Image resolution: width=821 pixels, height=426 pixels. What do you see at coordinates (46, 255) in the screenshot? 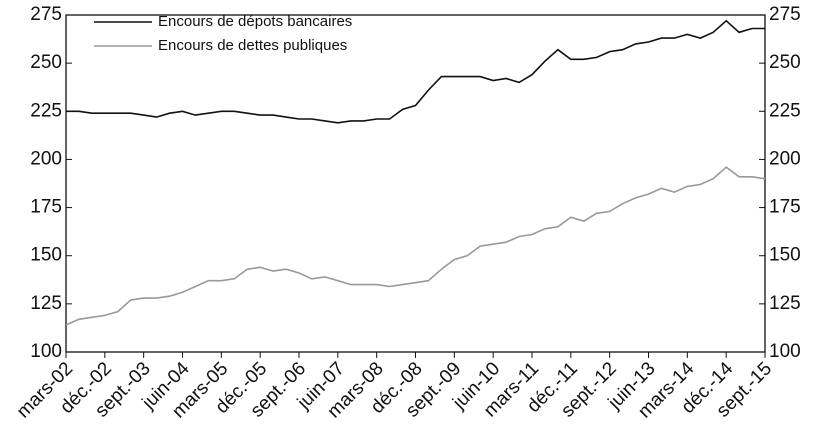
I see `y-tick-label: 150` at bounding box center [46, 255].